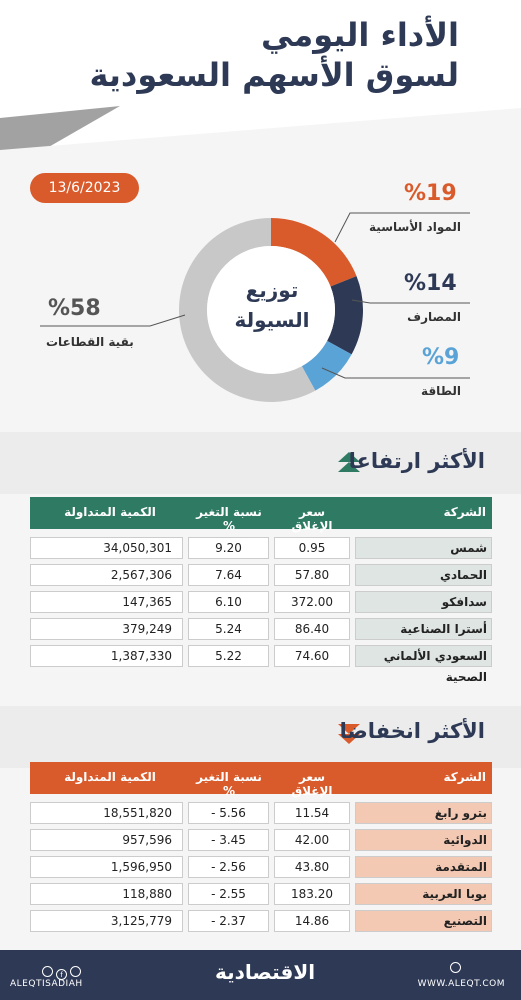  Describe the element at coordinates (312, 519) in the screenshot. I see `gainers-col-close: سعر الإغلاق` at that location.